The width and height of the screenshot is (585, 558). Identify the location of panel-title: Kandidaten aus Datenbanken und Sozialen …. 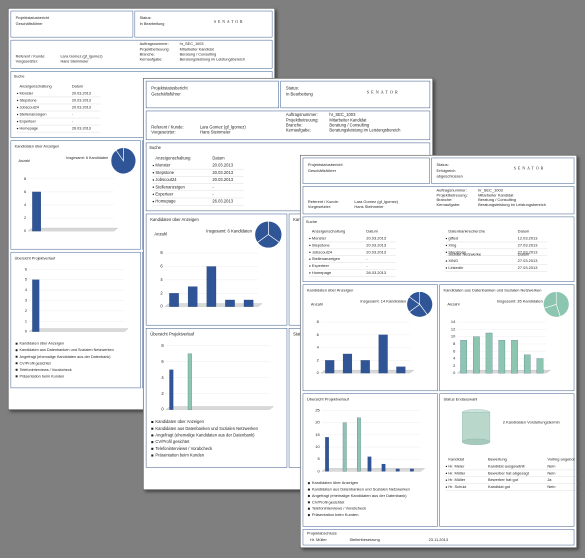
(492, 290).